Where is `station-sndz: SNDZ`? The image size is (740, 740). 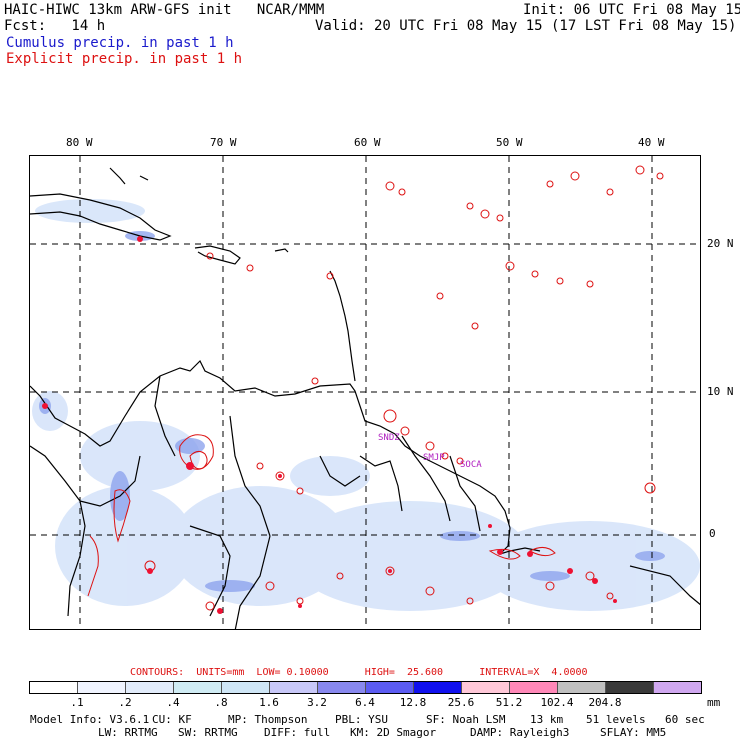 station-sndz: SNDZ is located at coordinates (389, 438).